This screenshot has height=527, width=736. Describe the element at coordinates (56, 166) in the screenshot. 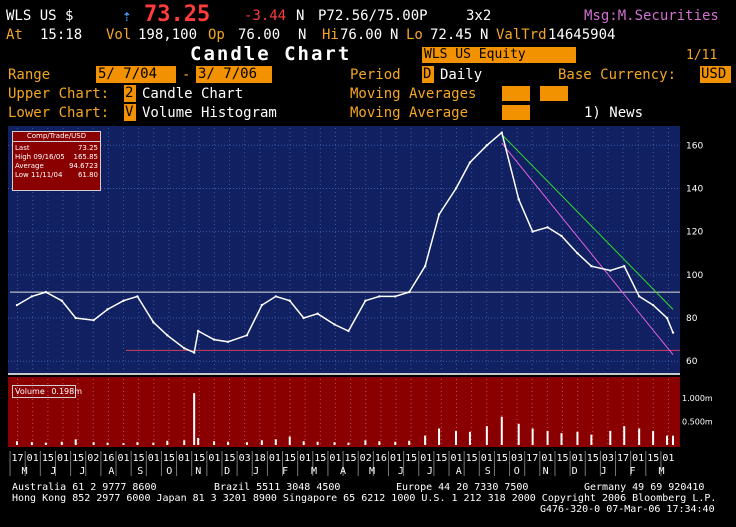

I see `info-row: Average 94.6723` at that location.